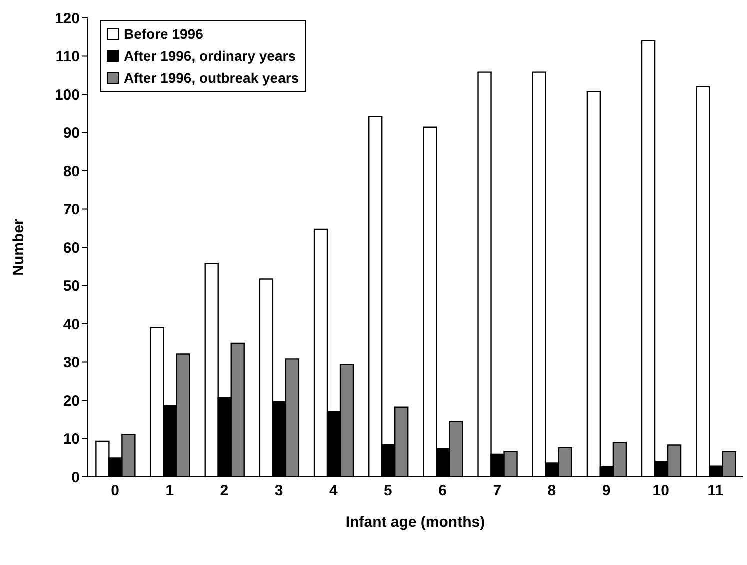  What do you see at coordinates (388, 491) in the screenshot?
I see `x-tick-label: 5` at bounding box center [388, 491].